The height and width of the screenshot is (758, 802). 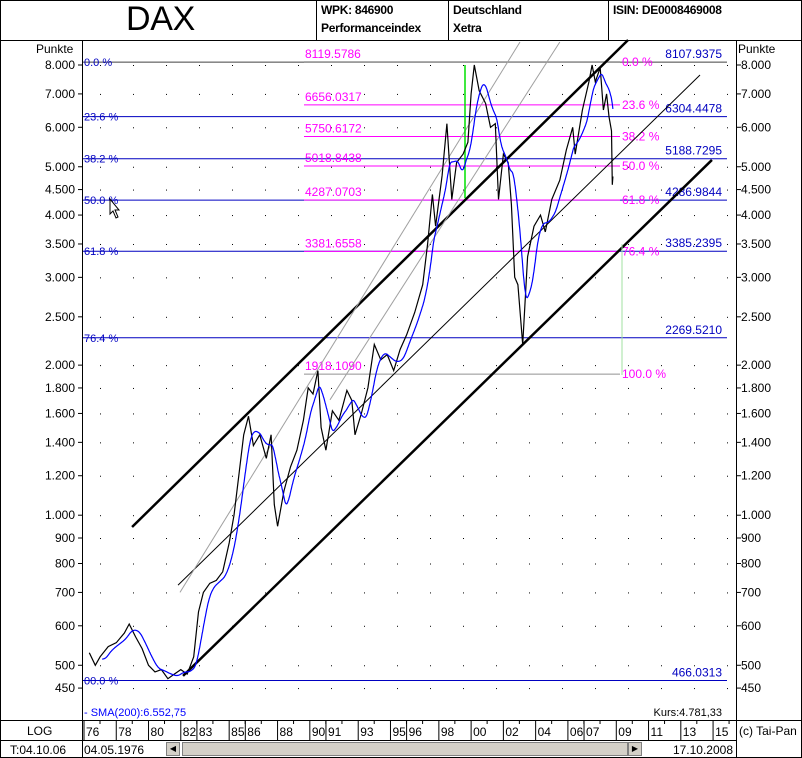 What do you see at coordinates (756, 413) in the screenshot?
I see `y-tick-label-right: 1.600` at bounding box center [756, 413].